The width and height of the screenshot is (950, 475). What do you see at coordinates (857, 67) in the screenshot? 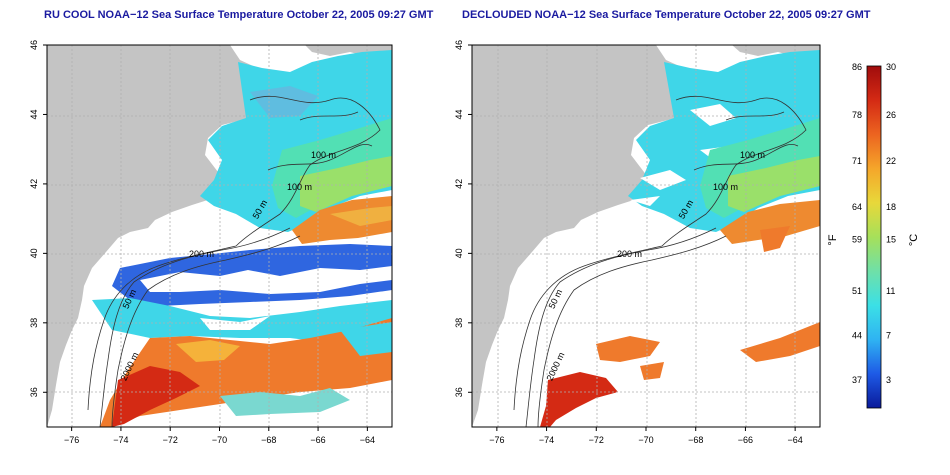
I see `colorbar-f-tick: 86` at bounding box center [857, 67].